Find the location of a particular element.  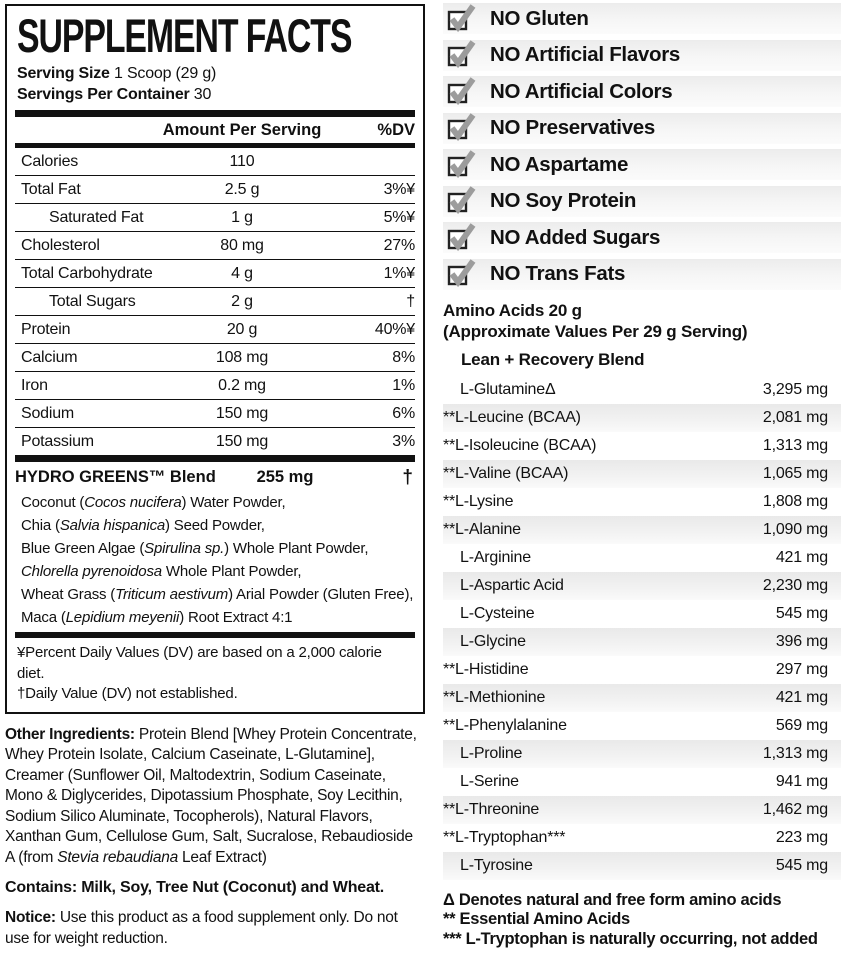

medium-divider is located at coordinates (215, 145).